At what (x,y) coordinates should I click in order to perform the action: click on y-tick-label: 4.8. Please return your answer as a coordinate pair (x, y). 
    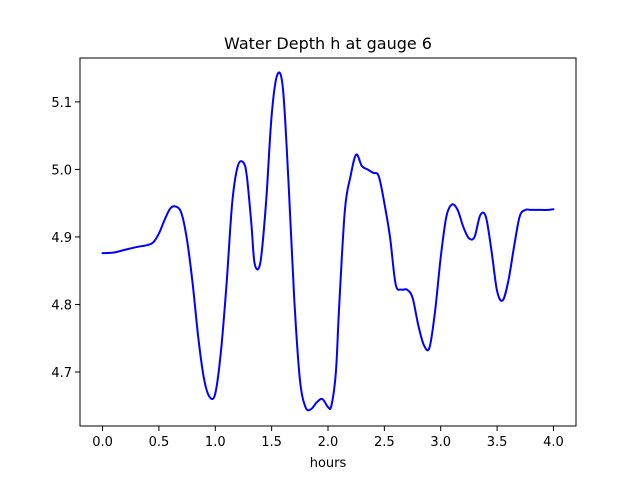
    Looking at the image, I should click on (61, 305).